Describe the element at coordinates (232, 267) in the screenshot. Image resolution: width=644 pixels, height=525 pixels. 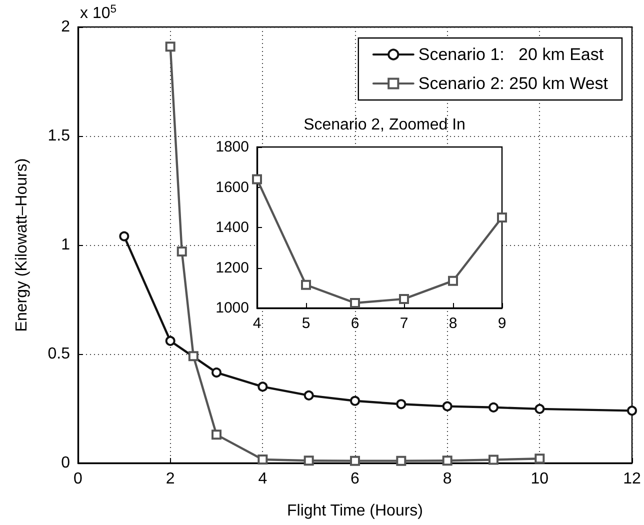
I see `y-tick-label: 1200` at that location.